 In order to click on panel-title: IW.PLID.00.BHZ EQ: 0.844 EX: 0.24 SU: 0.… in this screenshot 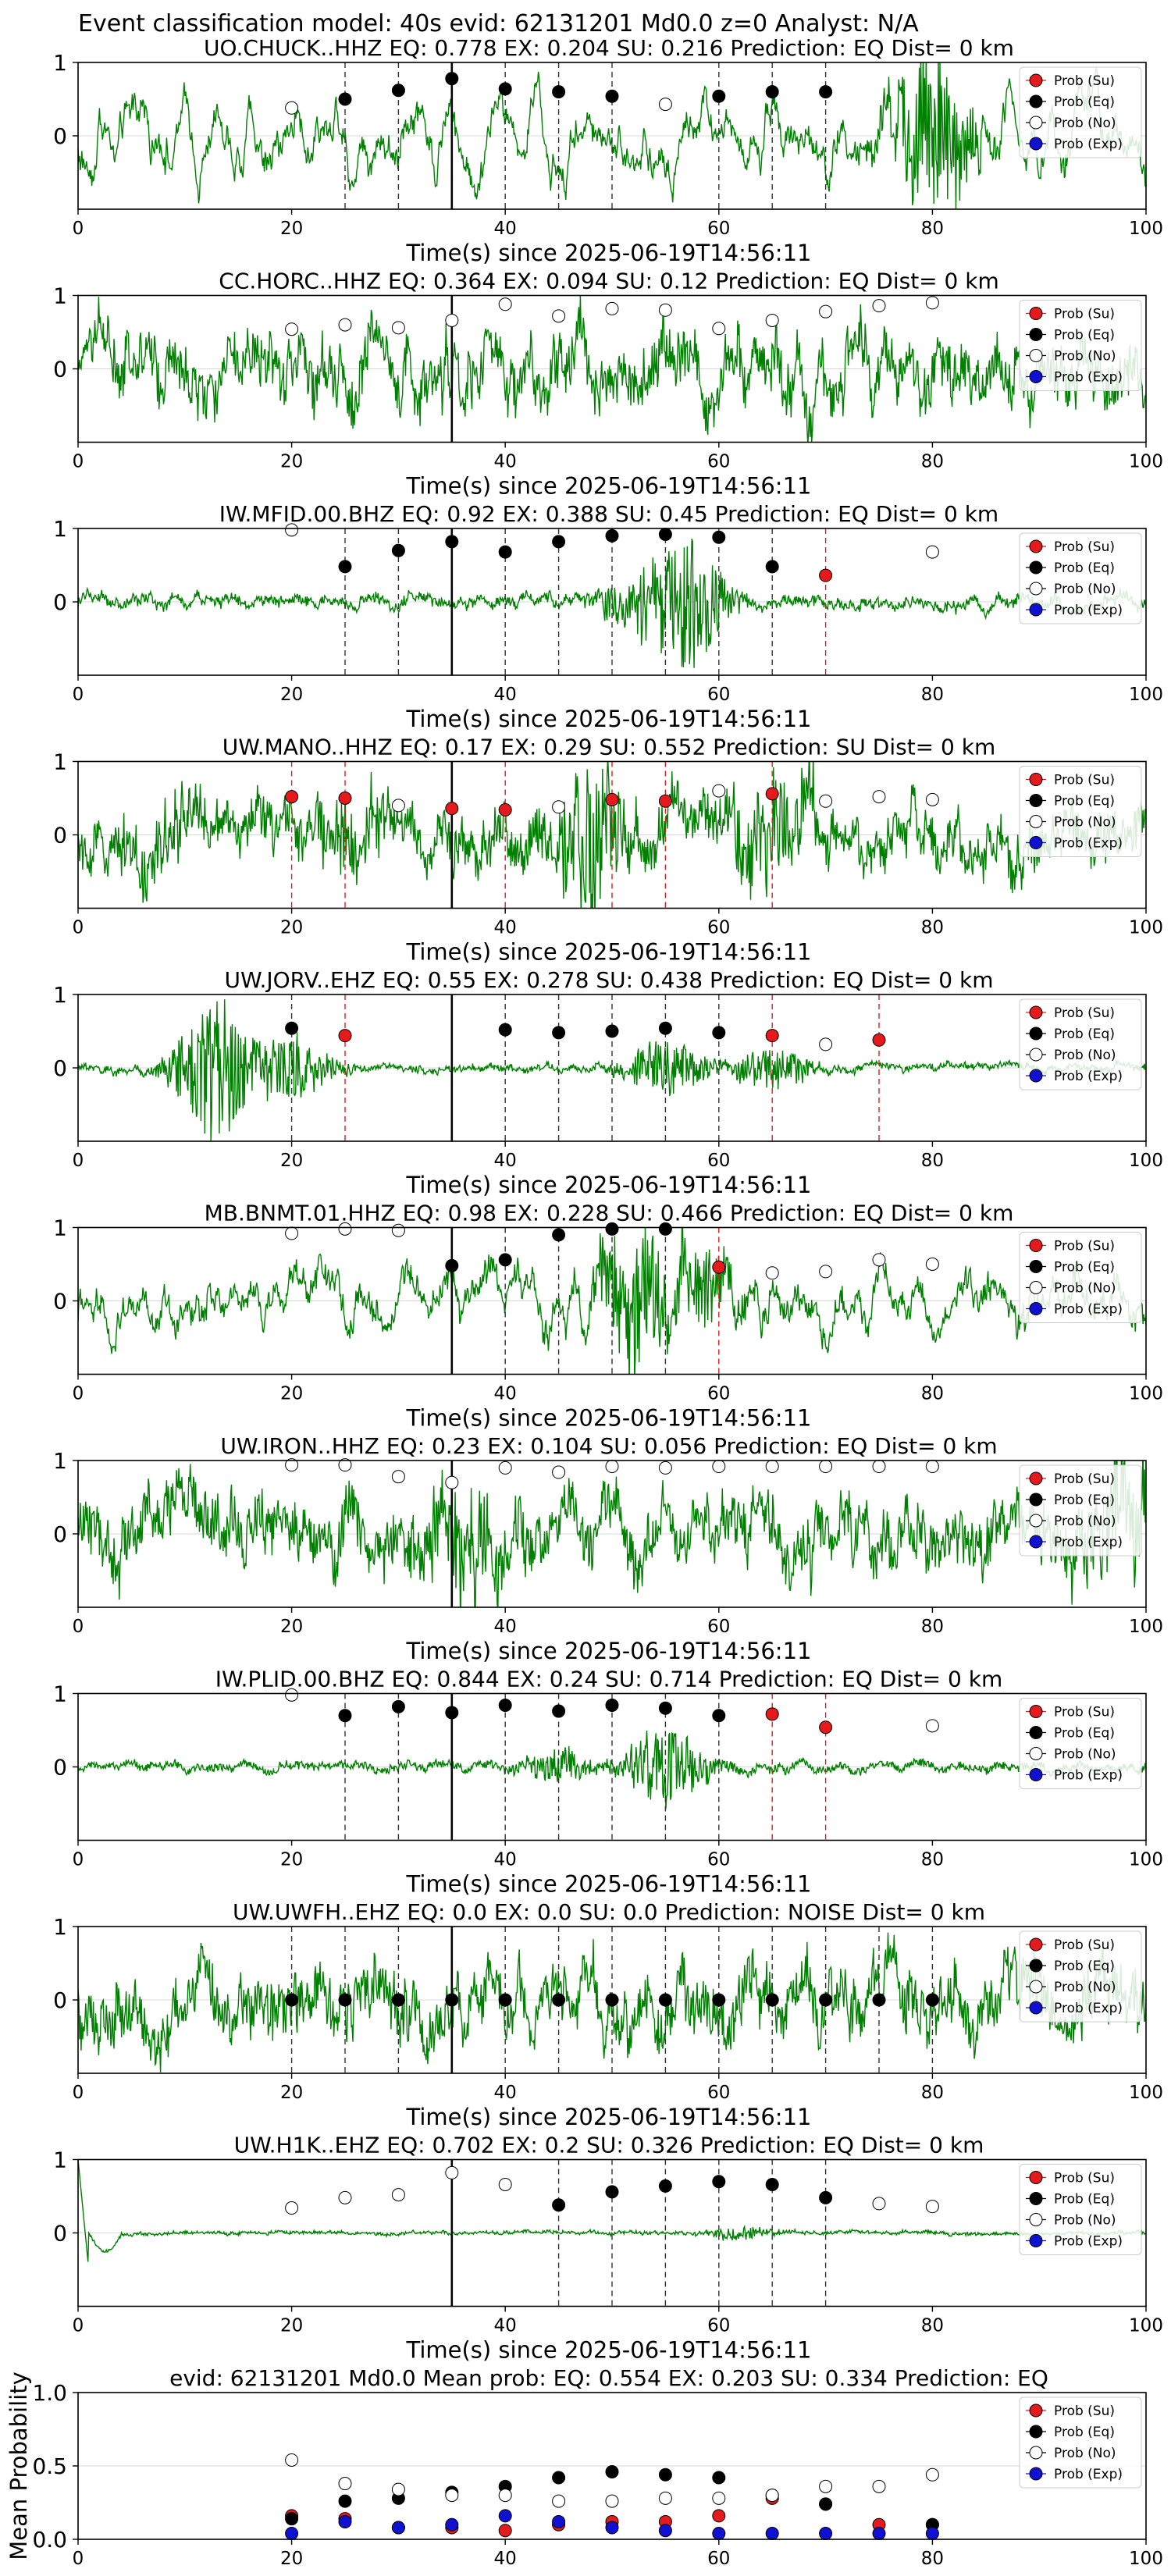, I will do `click(608, 1679)`.